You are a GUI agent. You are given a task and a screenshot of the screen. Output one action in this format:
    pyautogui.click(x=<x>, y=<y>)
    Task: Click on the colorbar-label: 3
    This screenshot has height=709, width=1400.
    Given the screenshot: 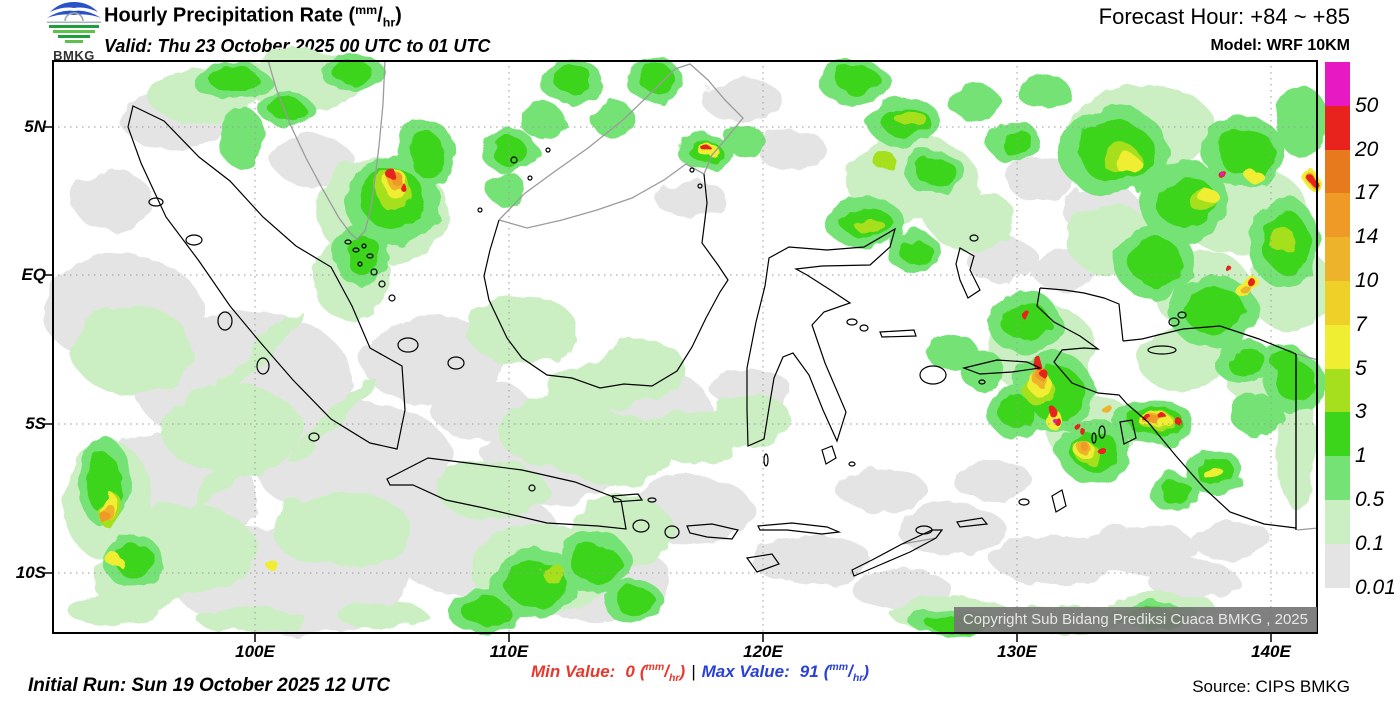 What is the action you would take?
    pyautogui.click(x=1361, y=412)
    